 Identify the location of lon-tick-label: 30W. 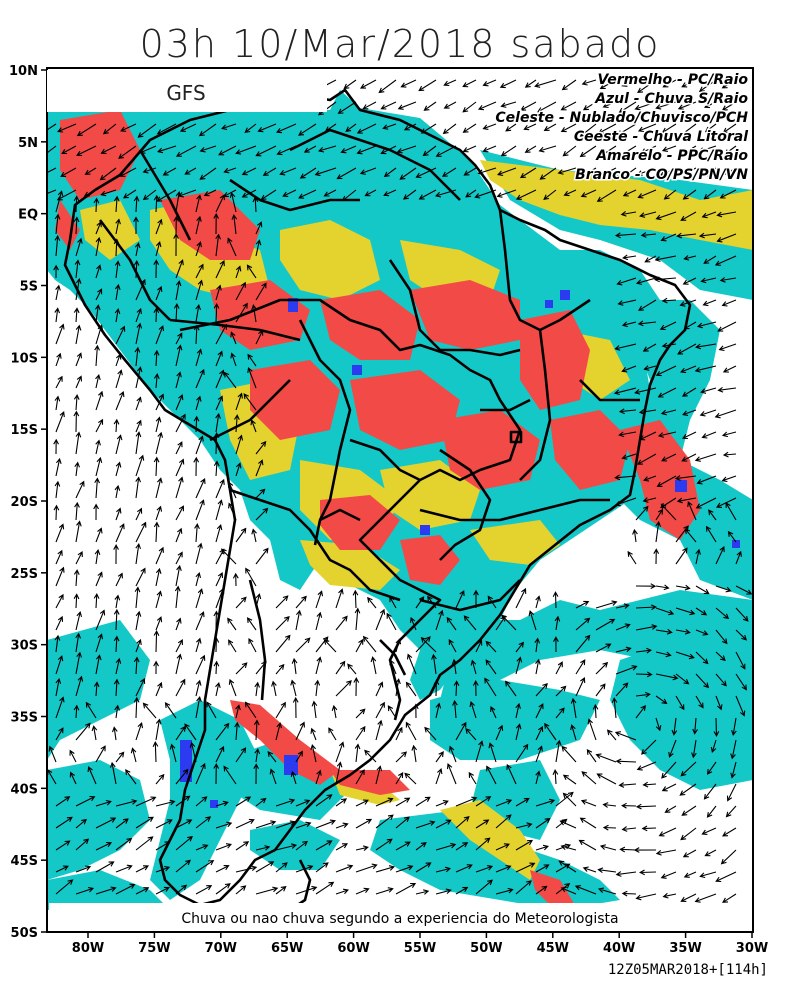
(752, 948).